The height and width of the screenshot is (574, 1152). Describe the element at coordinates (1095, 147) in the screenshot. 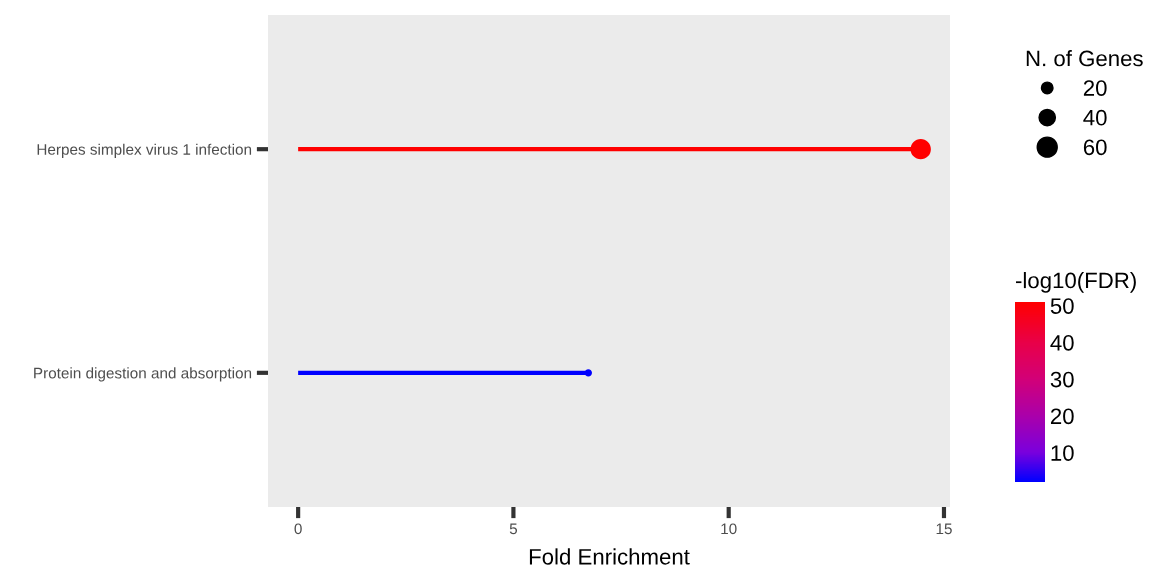

I see `legend-label: 60` at that location.